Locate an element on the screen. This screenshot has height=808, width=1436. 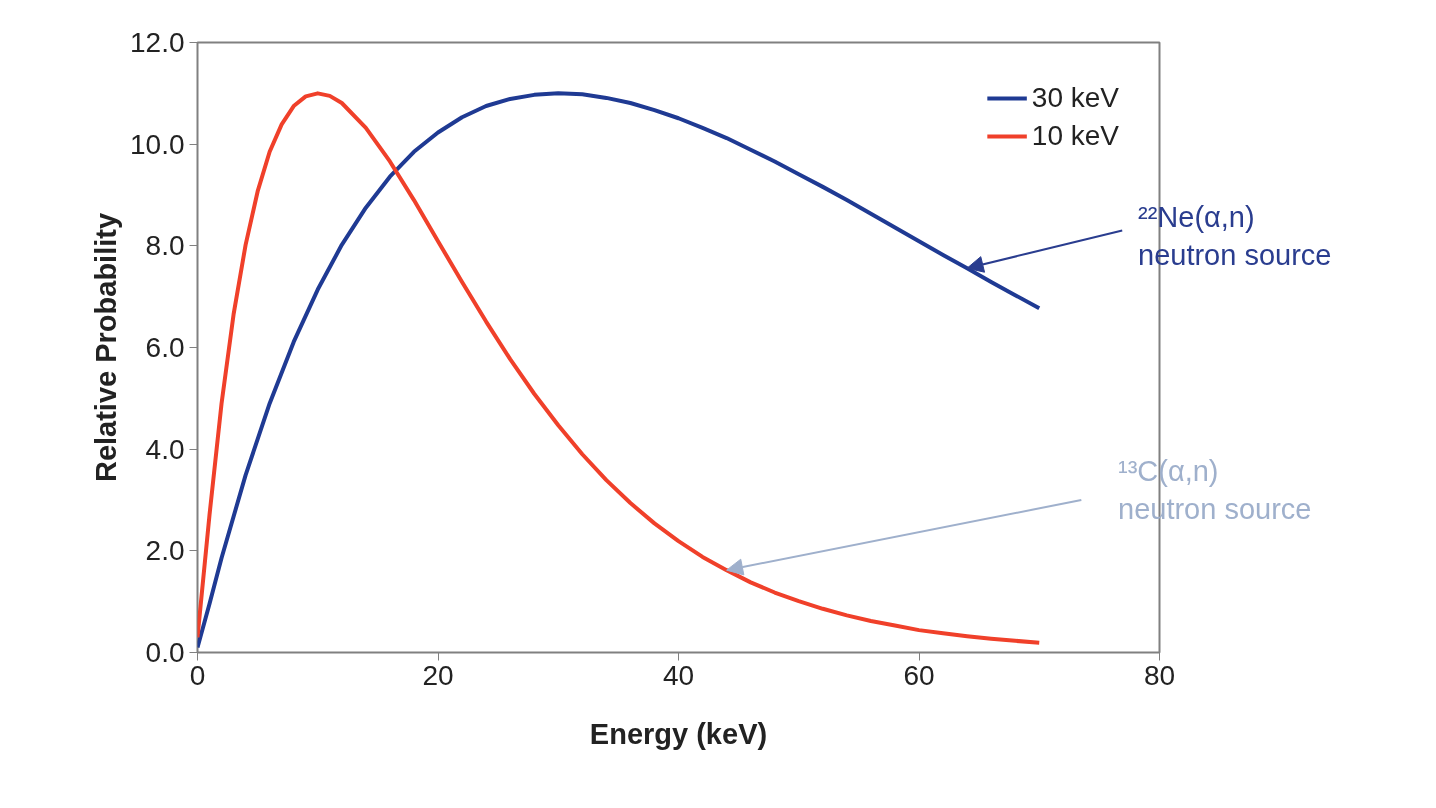
y-tick-label: 6.0 is located at coordinates (165, 347).